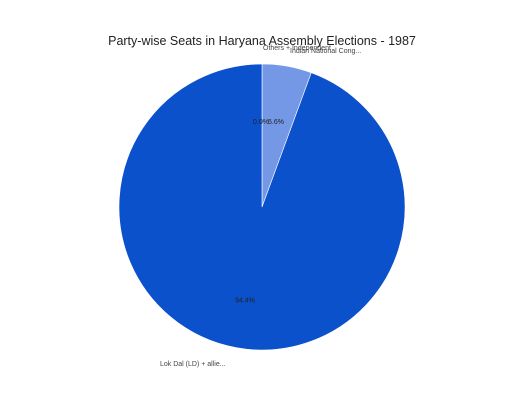 The width and height of the screenshot is (512, 410). I want to click on pie-slice-percent-label: 94.4%, so click(245, 301).